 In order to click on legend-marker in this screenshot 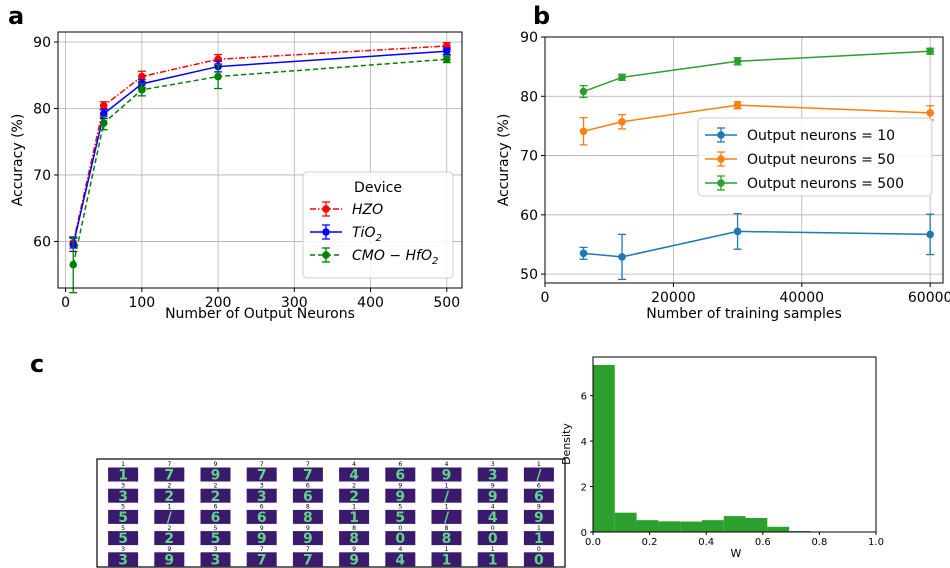, I will do `click(326, 232)`.